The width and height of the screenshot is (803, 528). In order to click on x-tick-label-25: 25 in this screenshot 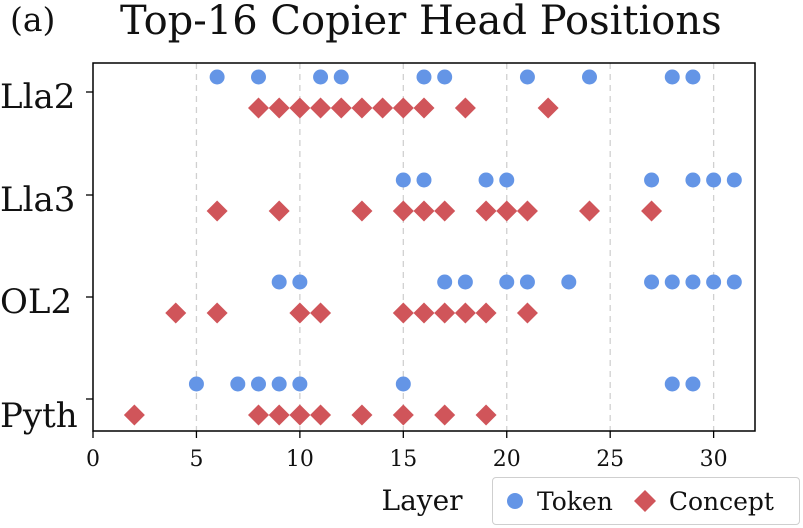, I will do `click(610, 459)`.